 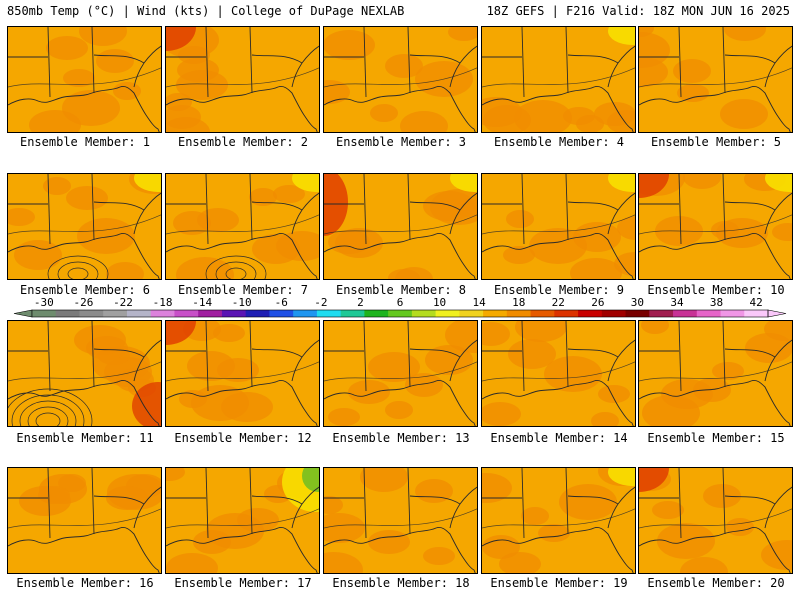 I want to click on ensemble-member-label: Ensemble Member: 18, so click(x=401, y=583).